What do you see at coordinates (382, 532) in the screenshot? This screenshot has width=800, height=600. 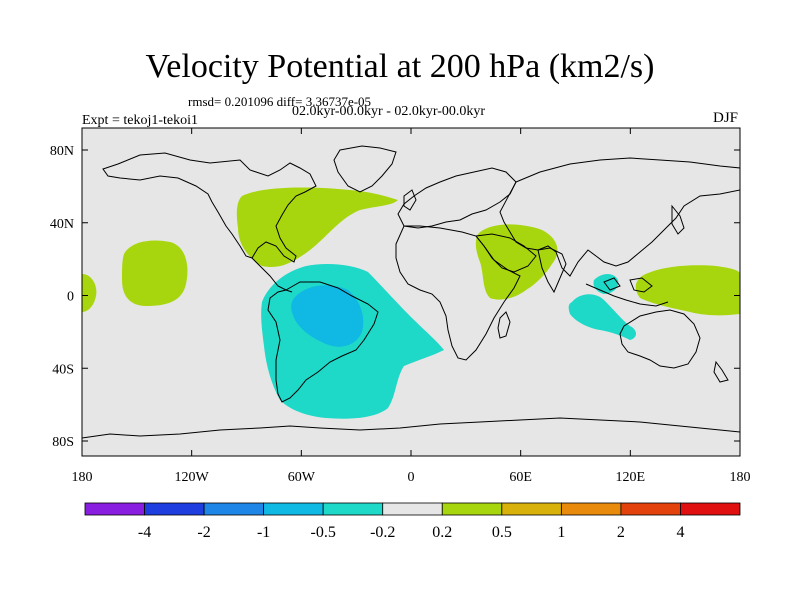 I see `colorbar-label: -0.2` at bounding box center [382, 532].